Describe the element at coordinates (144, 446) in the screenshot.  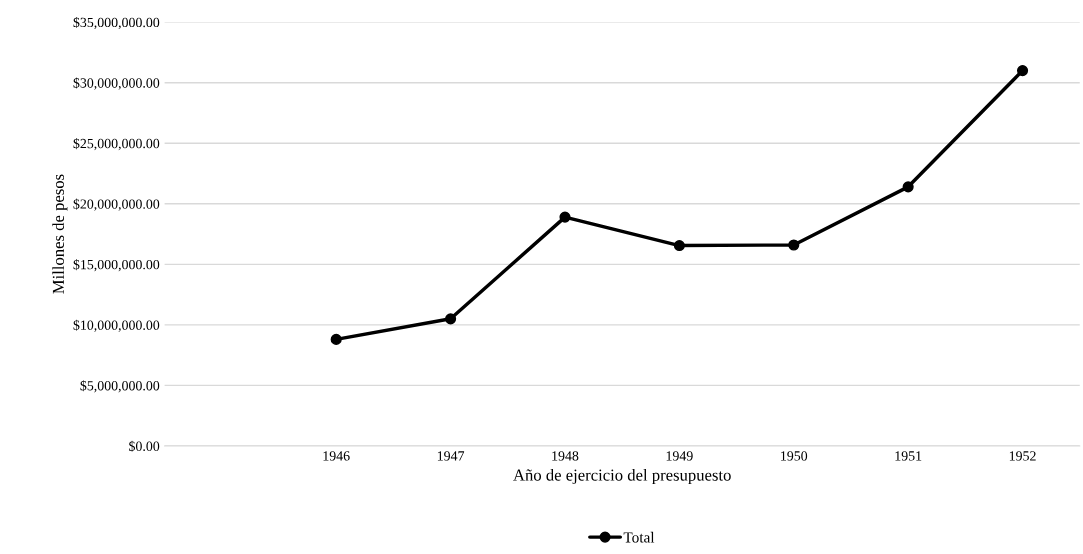
I see `y-tick-label: $0.00` at that location.